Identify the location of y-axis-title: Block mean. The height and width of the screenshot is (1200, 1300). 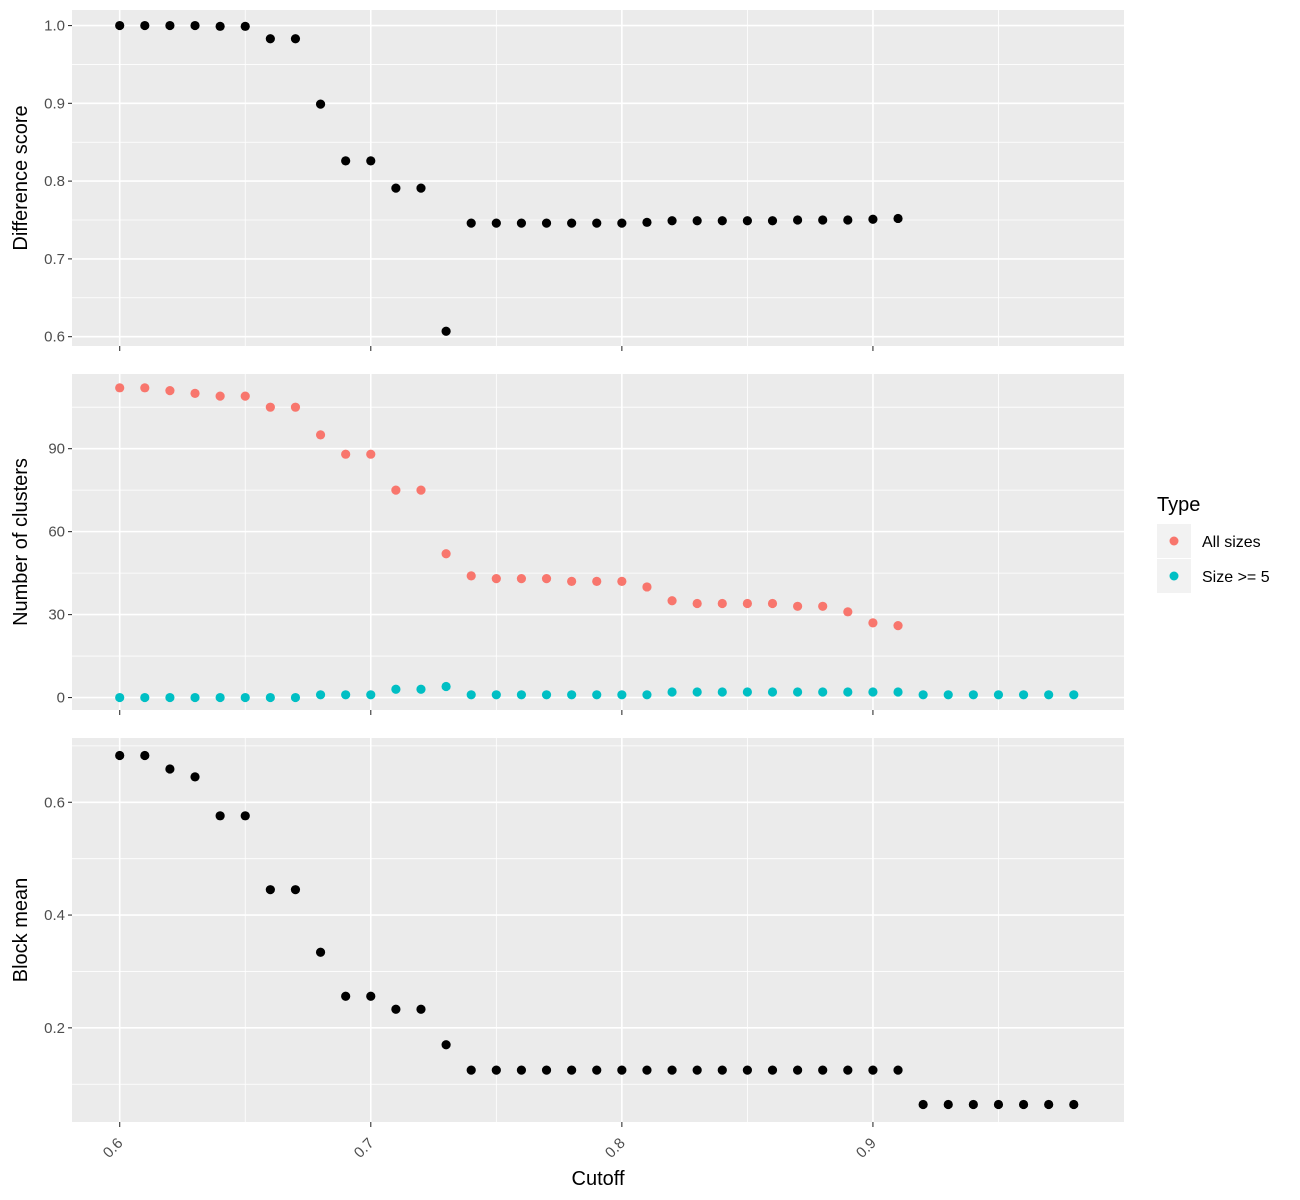
(21, 930).